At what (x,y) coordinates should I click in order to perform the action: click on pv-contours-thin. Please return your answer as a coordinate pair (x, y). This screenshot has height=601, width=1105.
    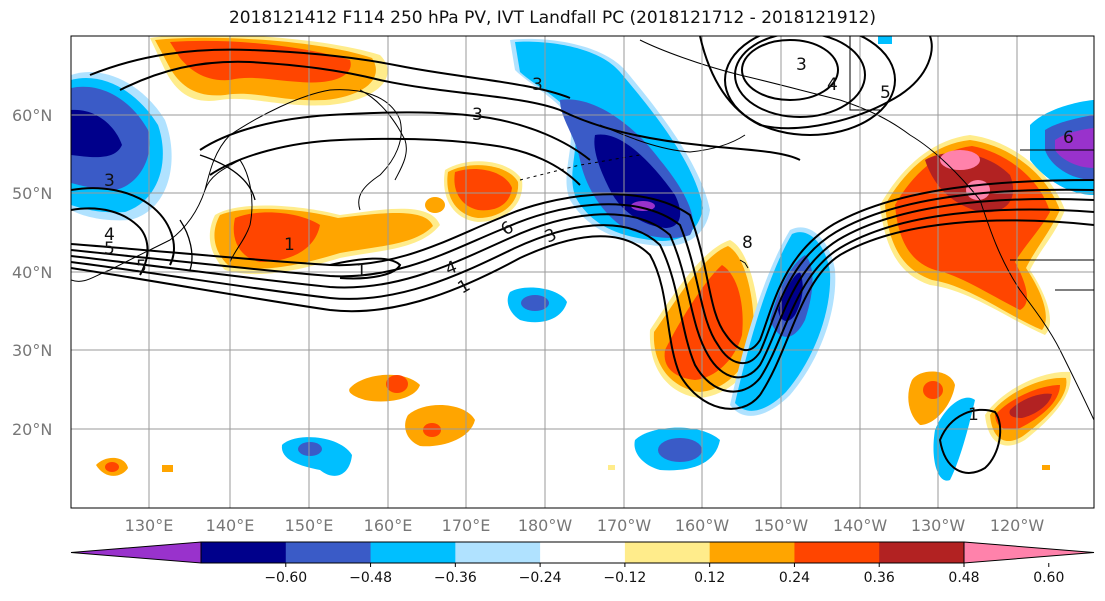
    Looking at the image, I should click on (217, 212).